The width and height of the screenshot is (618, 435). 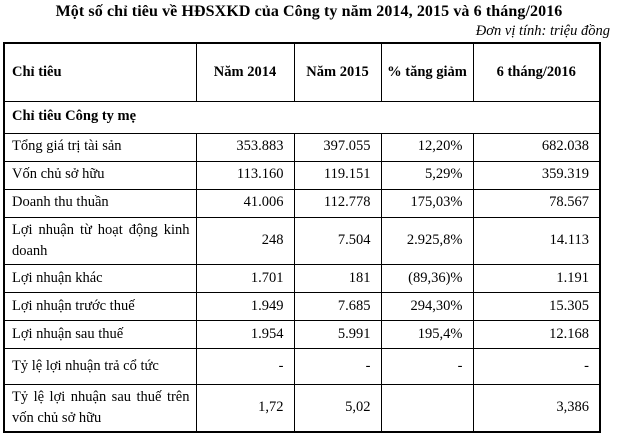 I want to click on cell-nam-2015: -, so click(x=337, y=366).